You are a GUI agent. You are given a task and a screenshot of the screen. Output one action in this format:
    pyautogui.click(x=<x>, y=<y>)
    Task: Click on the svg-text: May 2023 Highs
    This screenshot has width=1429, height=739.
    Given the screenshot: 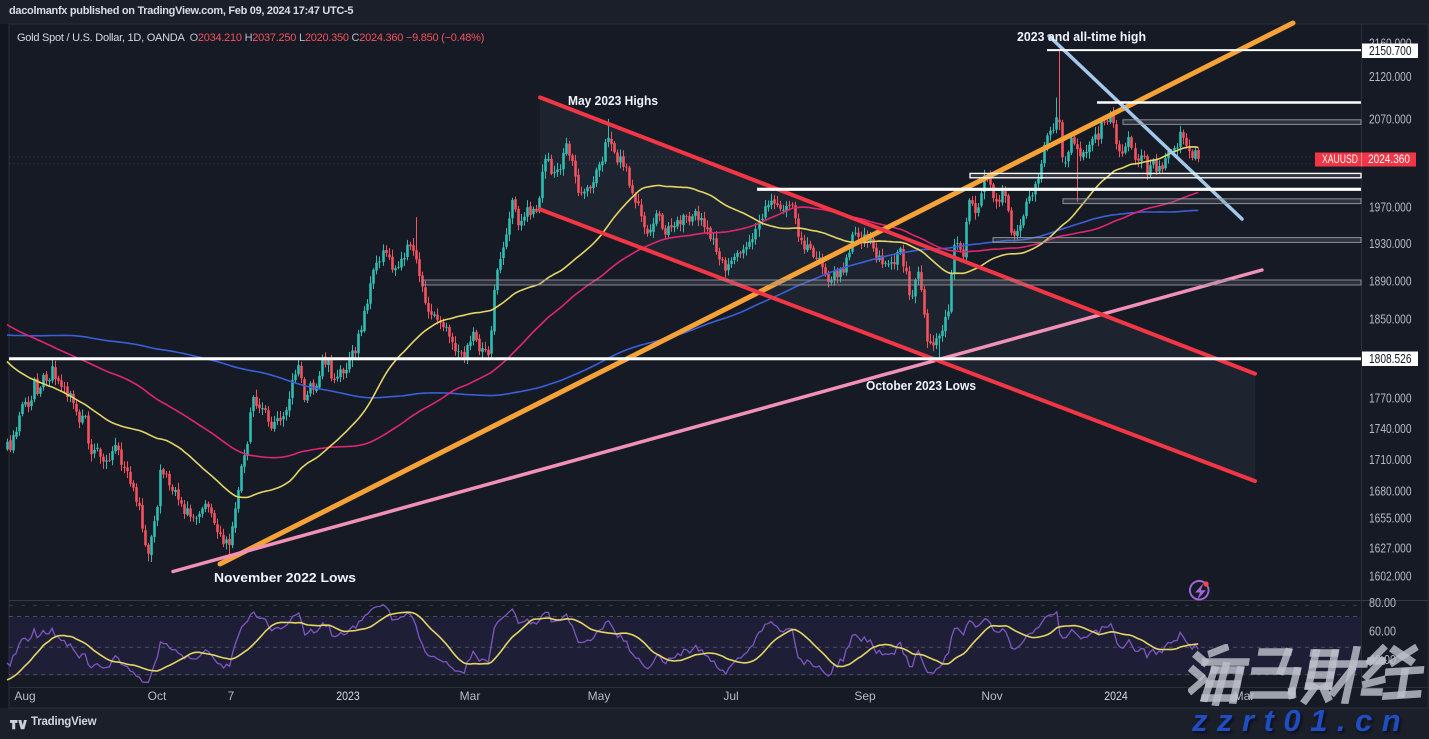 What is the action you would take?
    pyautogui.click(x=613, y=100)
    